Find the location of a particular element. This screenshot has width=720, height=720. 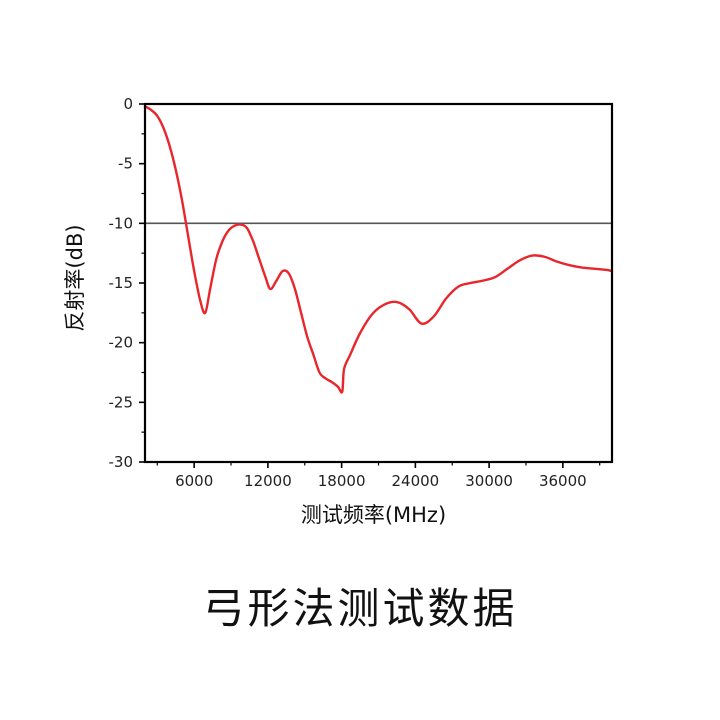

y-tick-label: -30 is located at coordinates (121, 462).